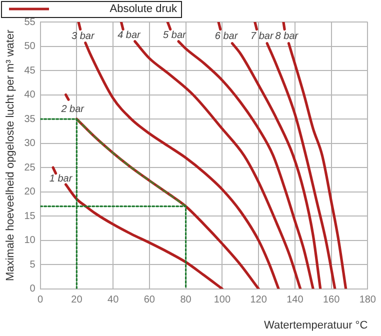  What do you see at coordinates (30, 216) in the screenshot?
I see `y-tick-label: 15` at bounding box center [30, 216].